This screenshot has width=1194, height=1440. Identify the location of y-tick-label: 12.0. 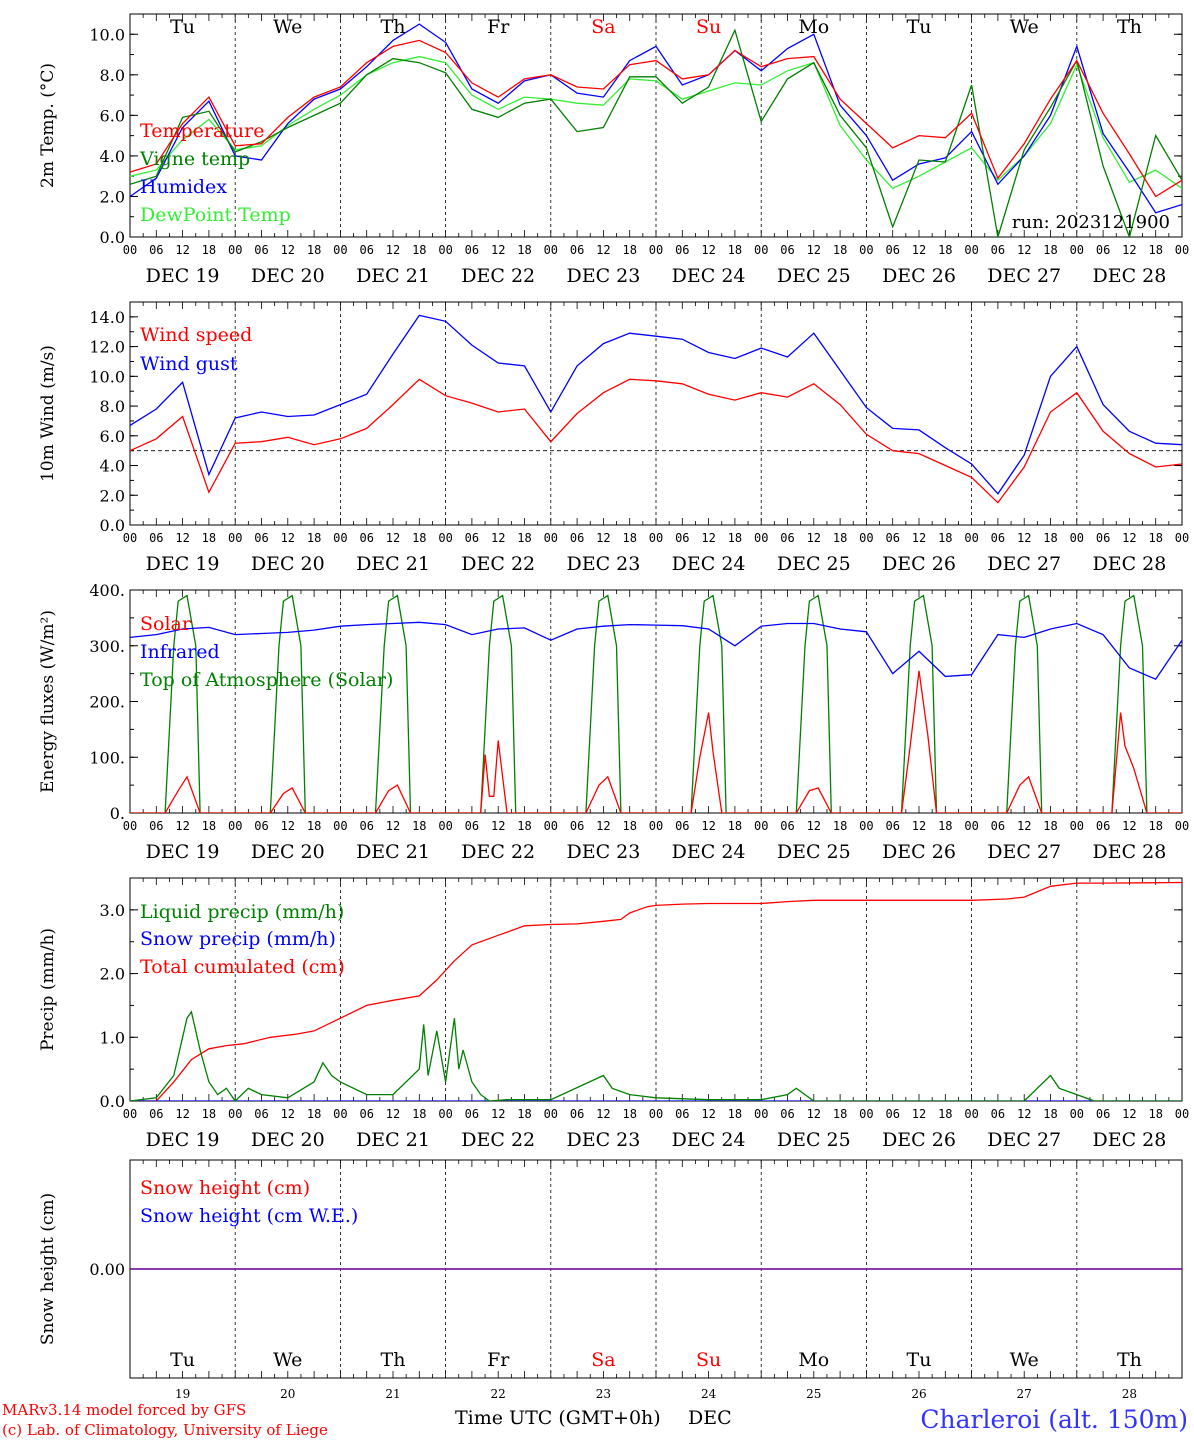
(107, 347).